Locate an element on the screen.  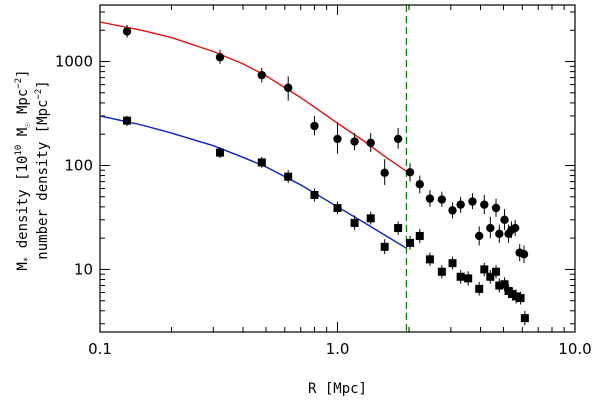
svg-text: number density [Mpc−2] is located at coordinates (42, 169).